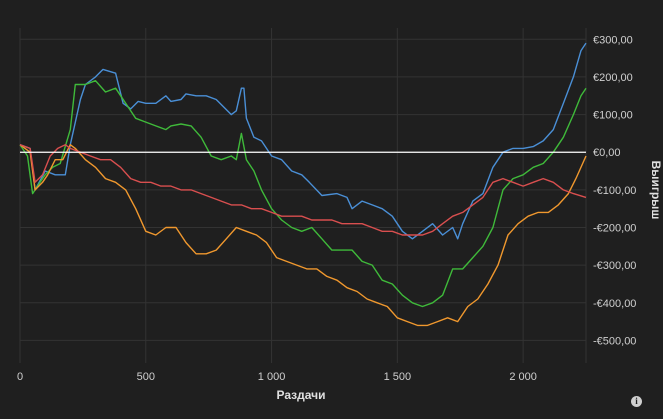  I want to click on x-axis-title: Раздачи, so click(301, 395).